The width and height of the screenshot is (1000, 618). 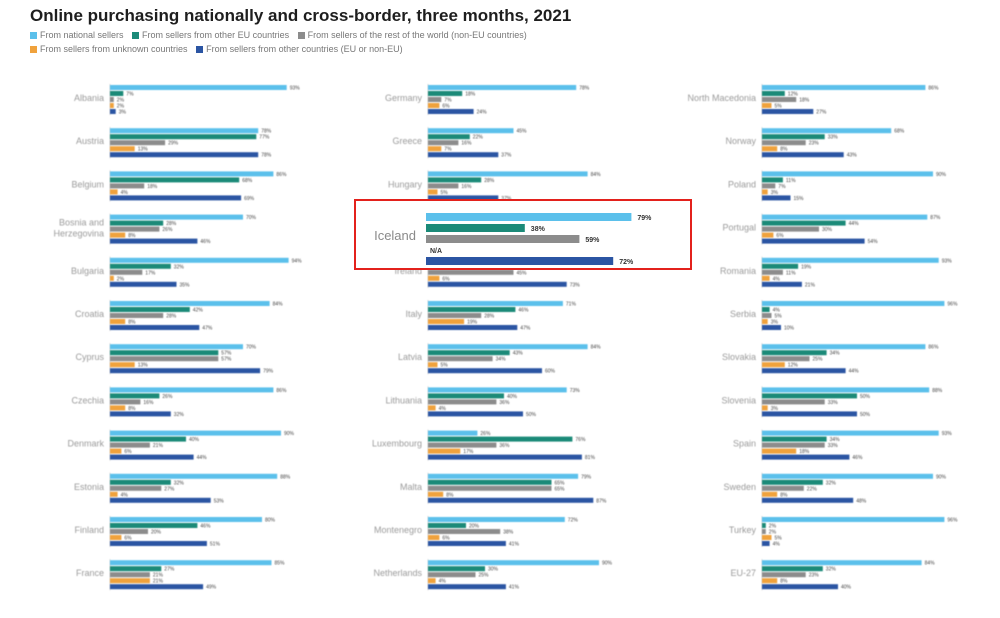 What do you see at coordinates (158, 576) in the screenshot?
I see `data-label: 21%` at bounding box center [158, 576].